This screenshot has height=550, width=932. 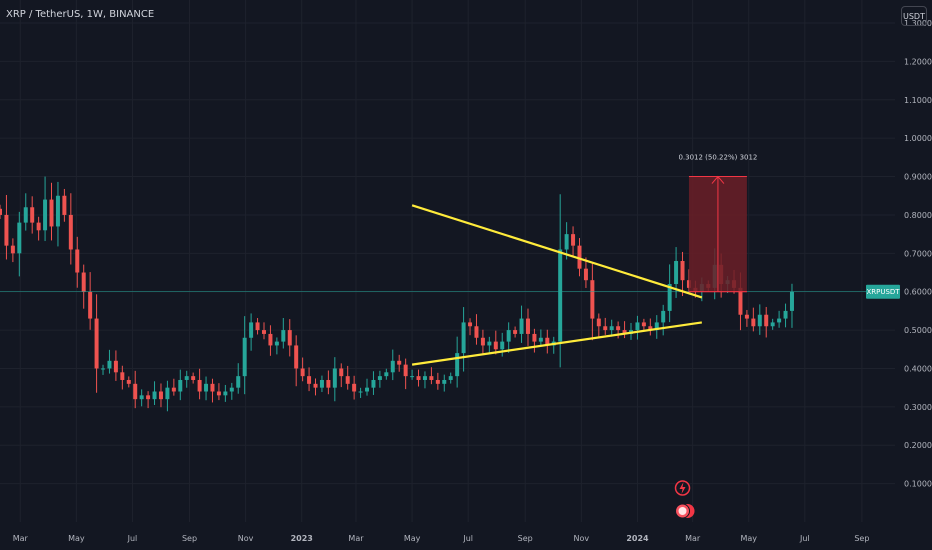 I want to click on y-tick-label: 1.2000, so click(x=918, y=61).